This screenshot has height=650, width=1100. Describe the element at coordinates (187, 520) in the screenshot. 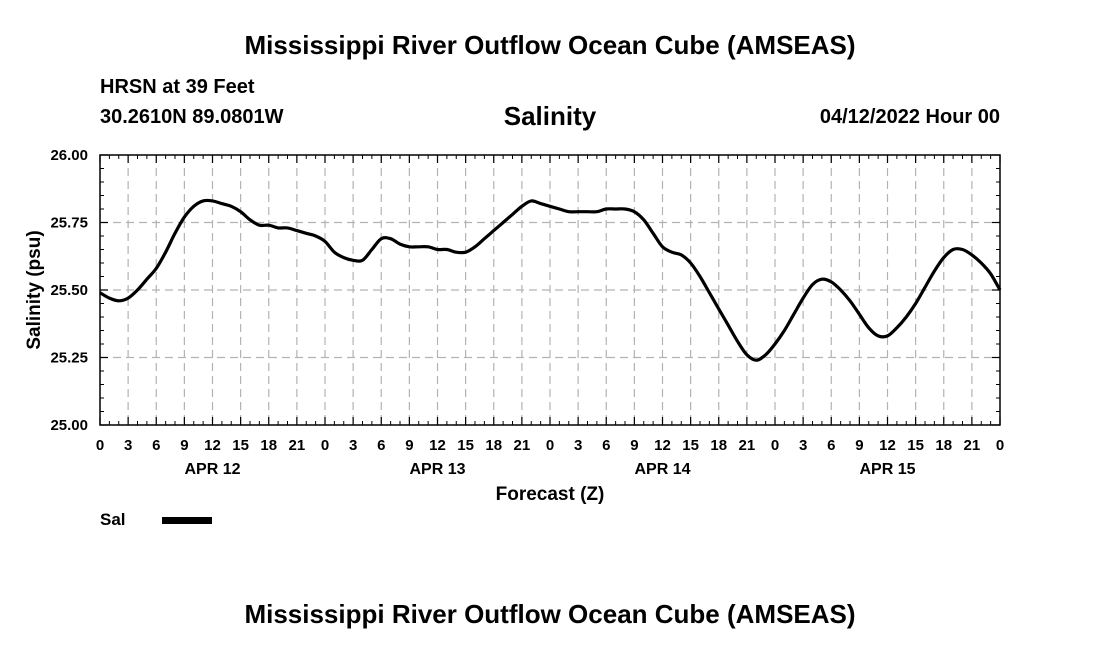

I see `legend-swatch` at that location.